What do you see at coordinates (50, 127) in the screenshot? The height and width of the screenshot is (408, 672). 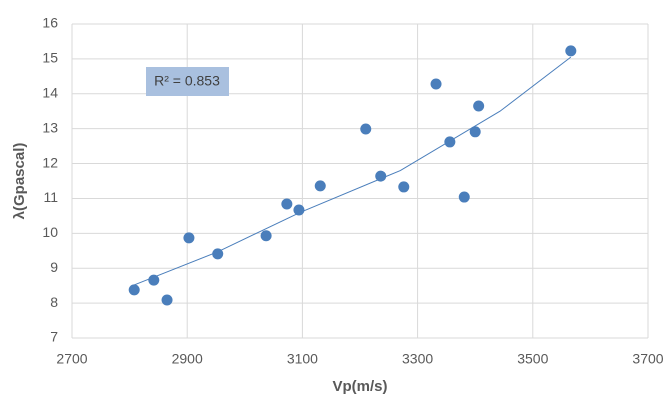 I see `y-tick-label: 13` at bounding box center [50, 127].